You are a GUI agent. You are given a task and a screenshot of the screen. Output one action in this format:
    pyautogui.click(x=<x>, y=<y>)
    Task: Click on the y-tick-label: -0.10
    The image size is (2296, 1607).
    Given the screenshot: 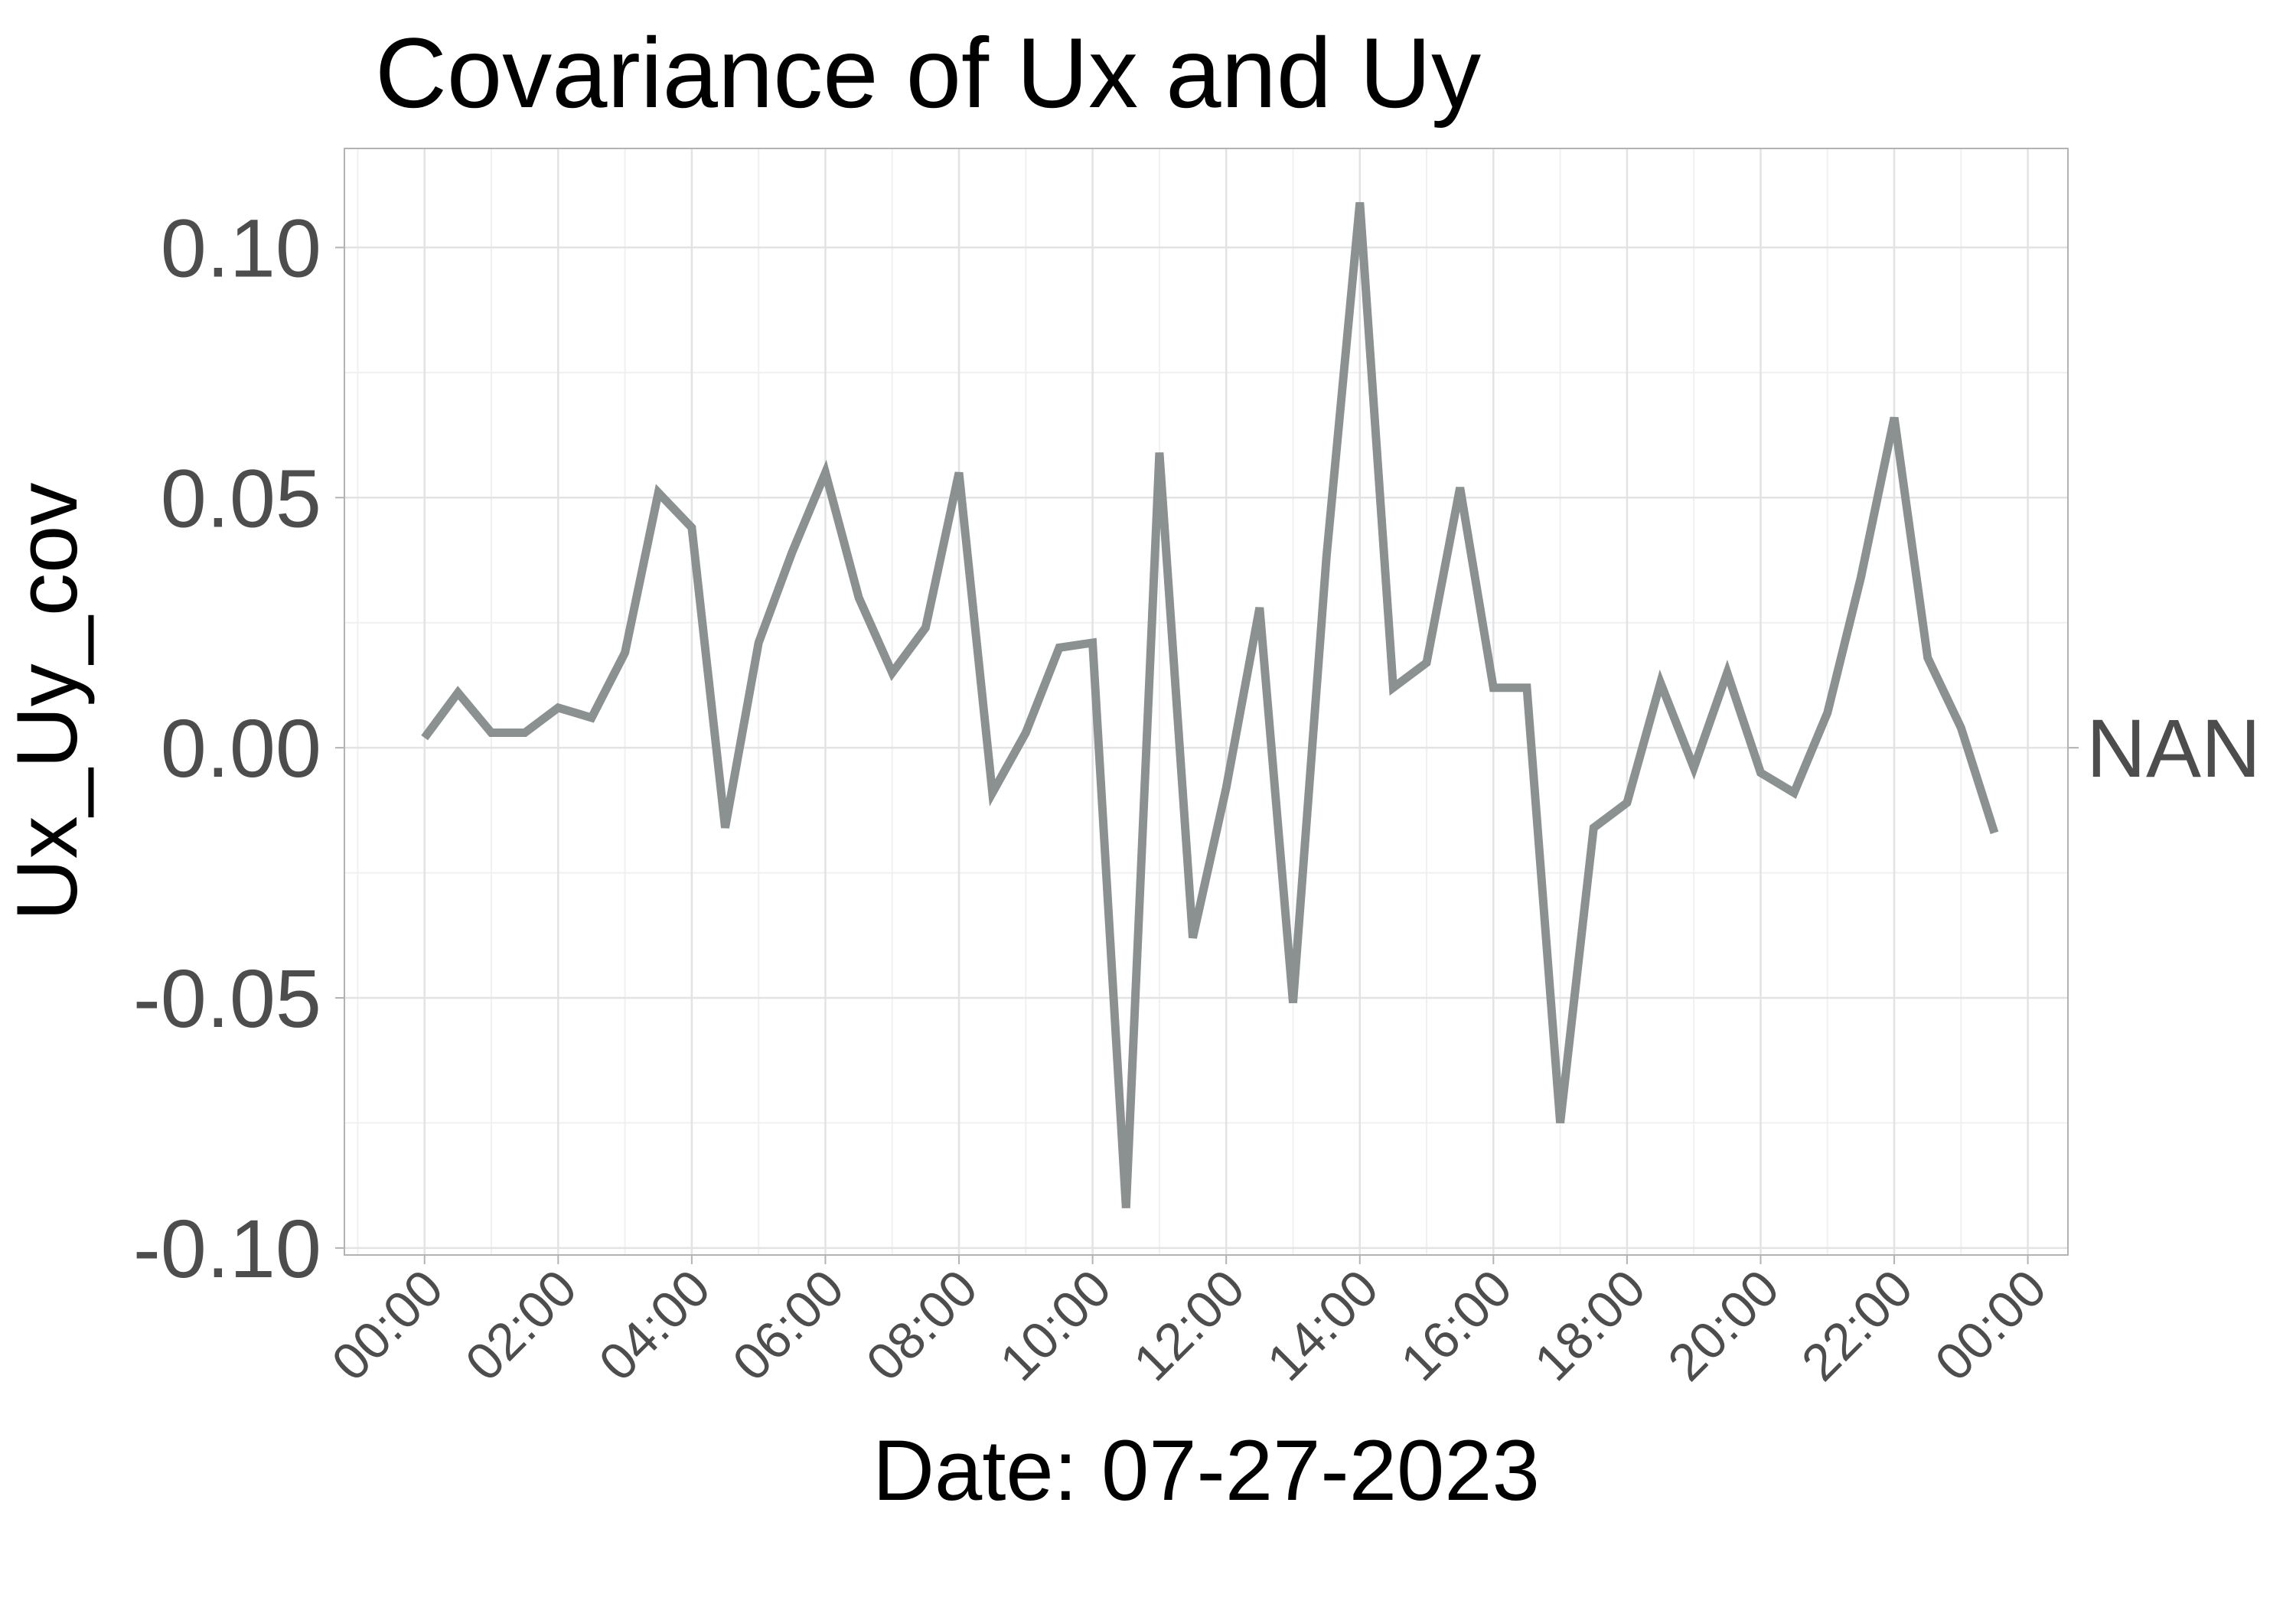 What is the action you would take?
    pyautogui.click(x=227, y=1248)
    